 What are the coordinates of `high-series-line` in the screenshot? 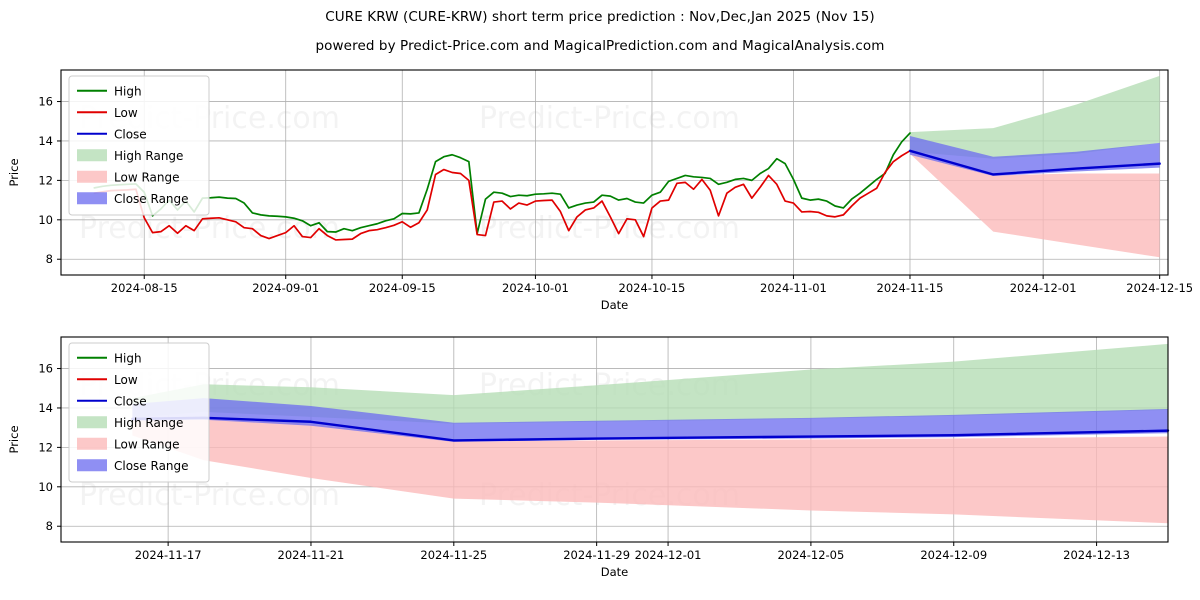 It's located at (502, 183).